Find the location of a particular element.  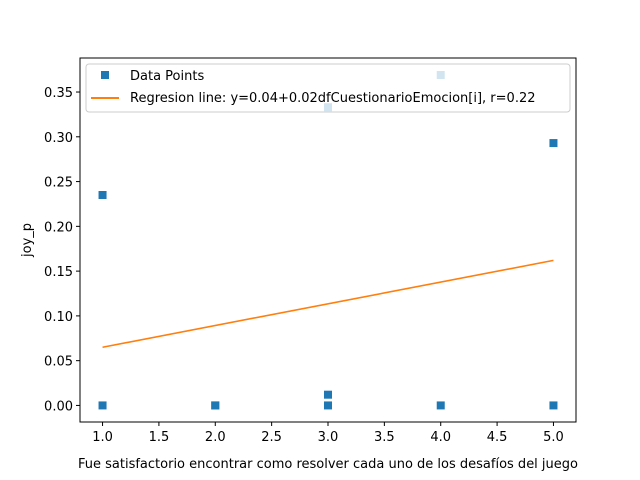

regression-line is located at coordinates (328, 304).